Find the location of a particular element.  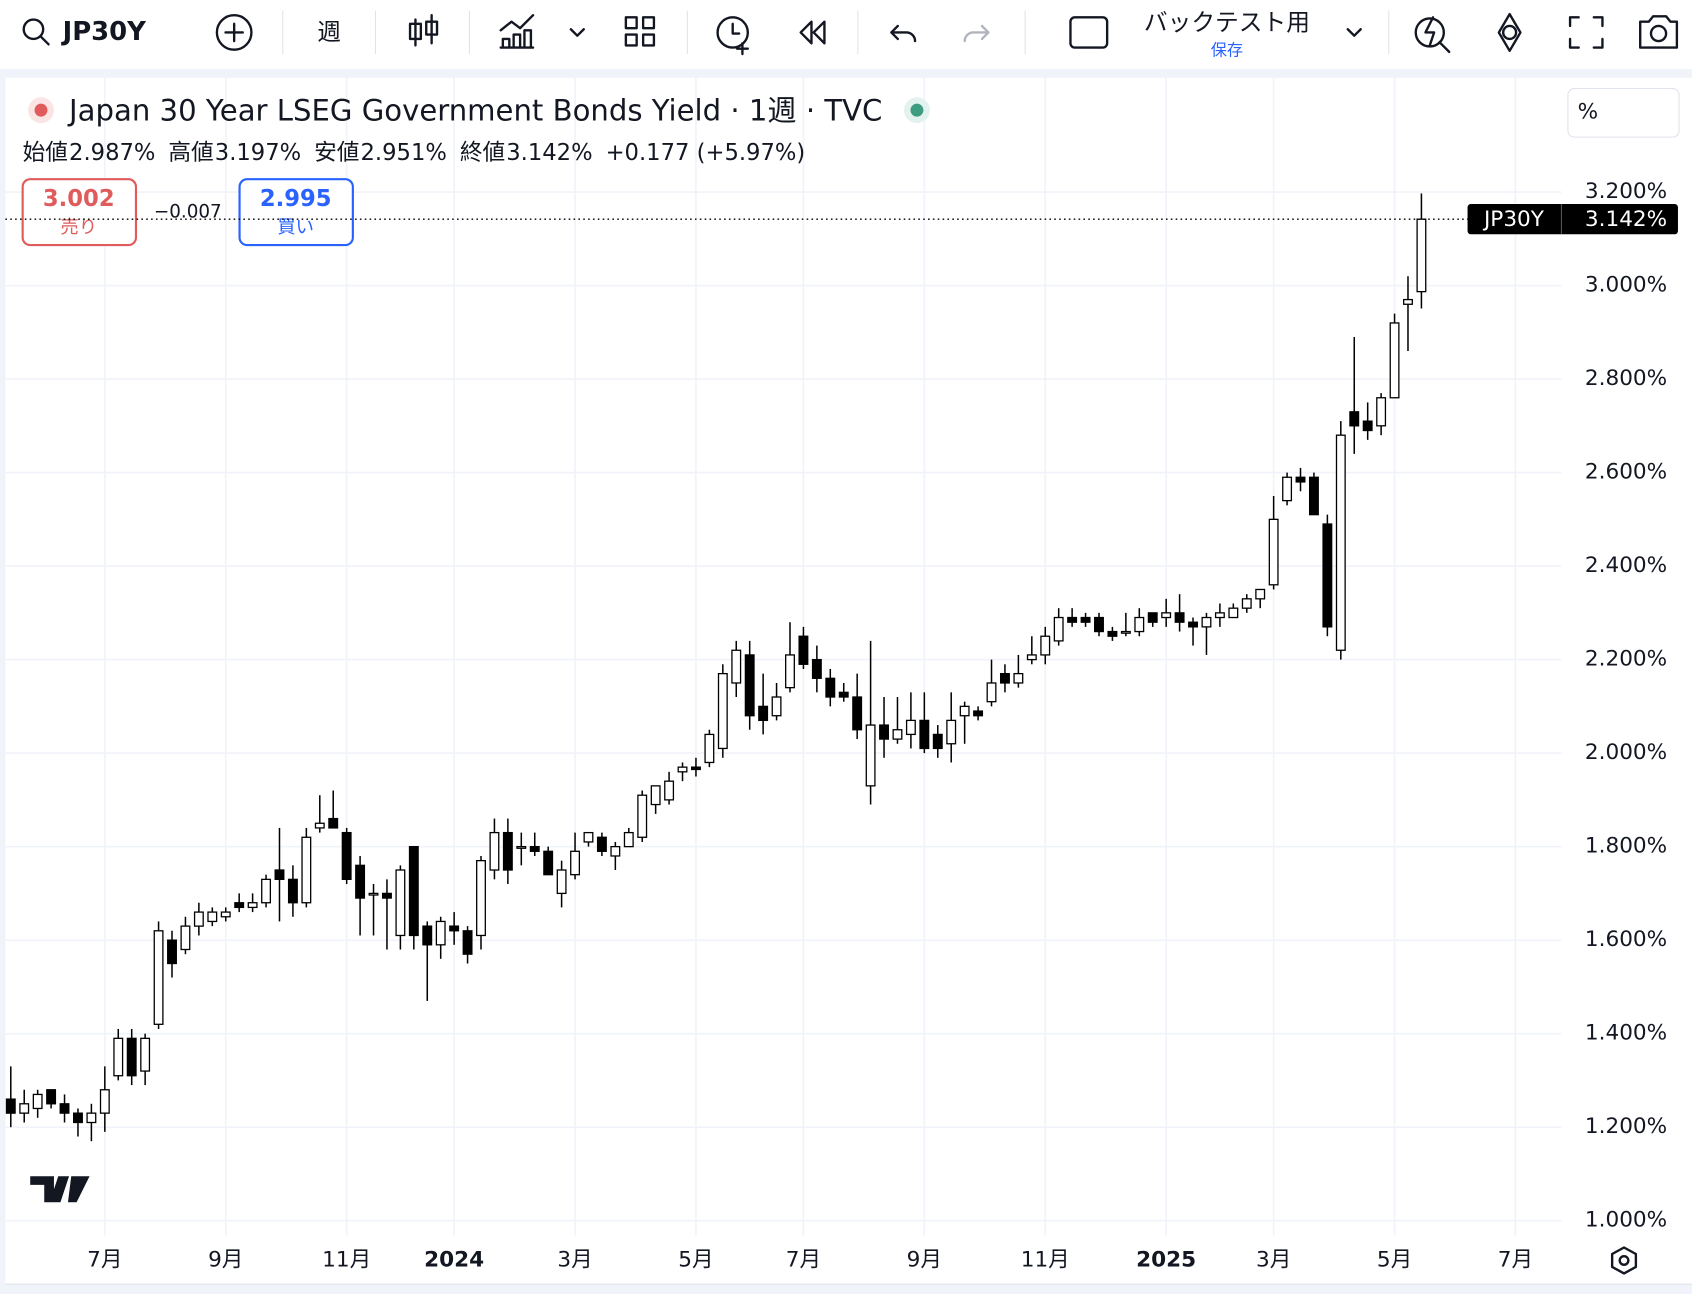

status-dot is located at coordinates (41, 110).